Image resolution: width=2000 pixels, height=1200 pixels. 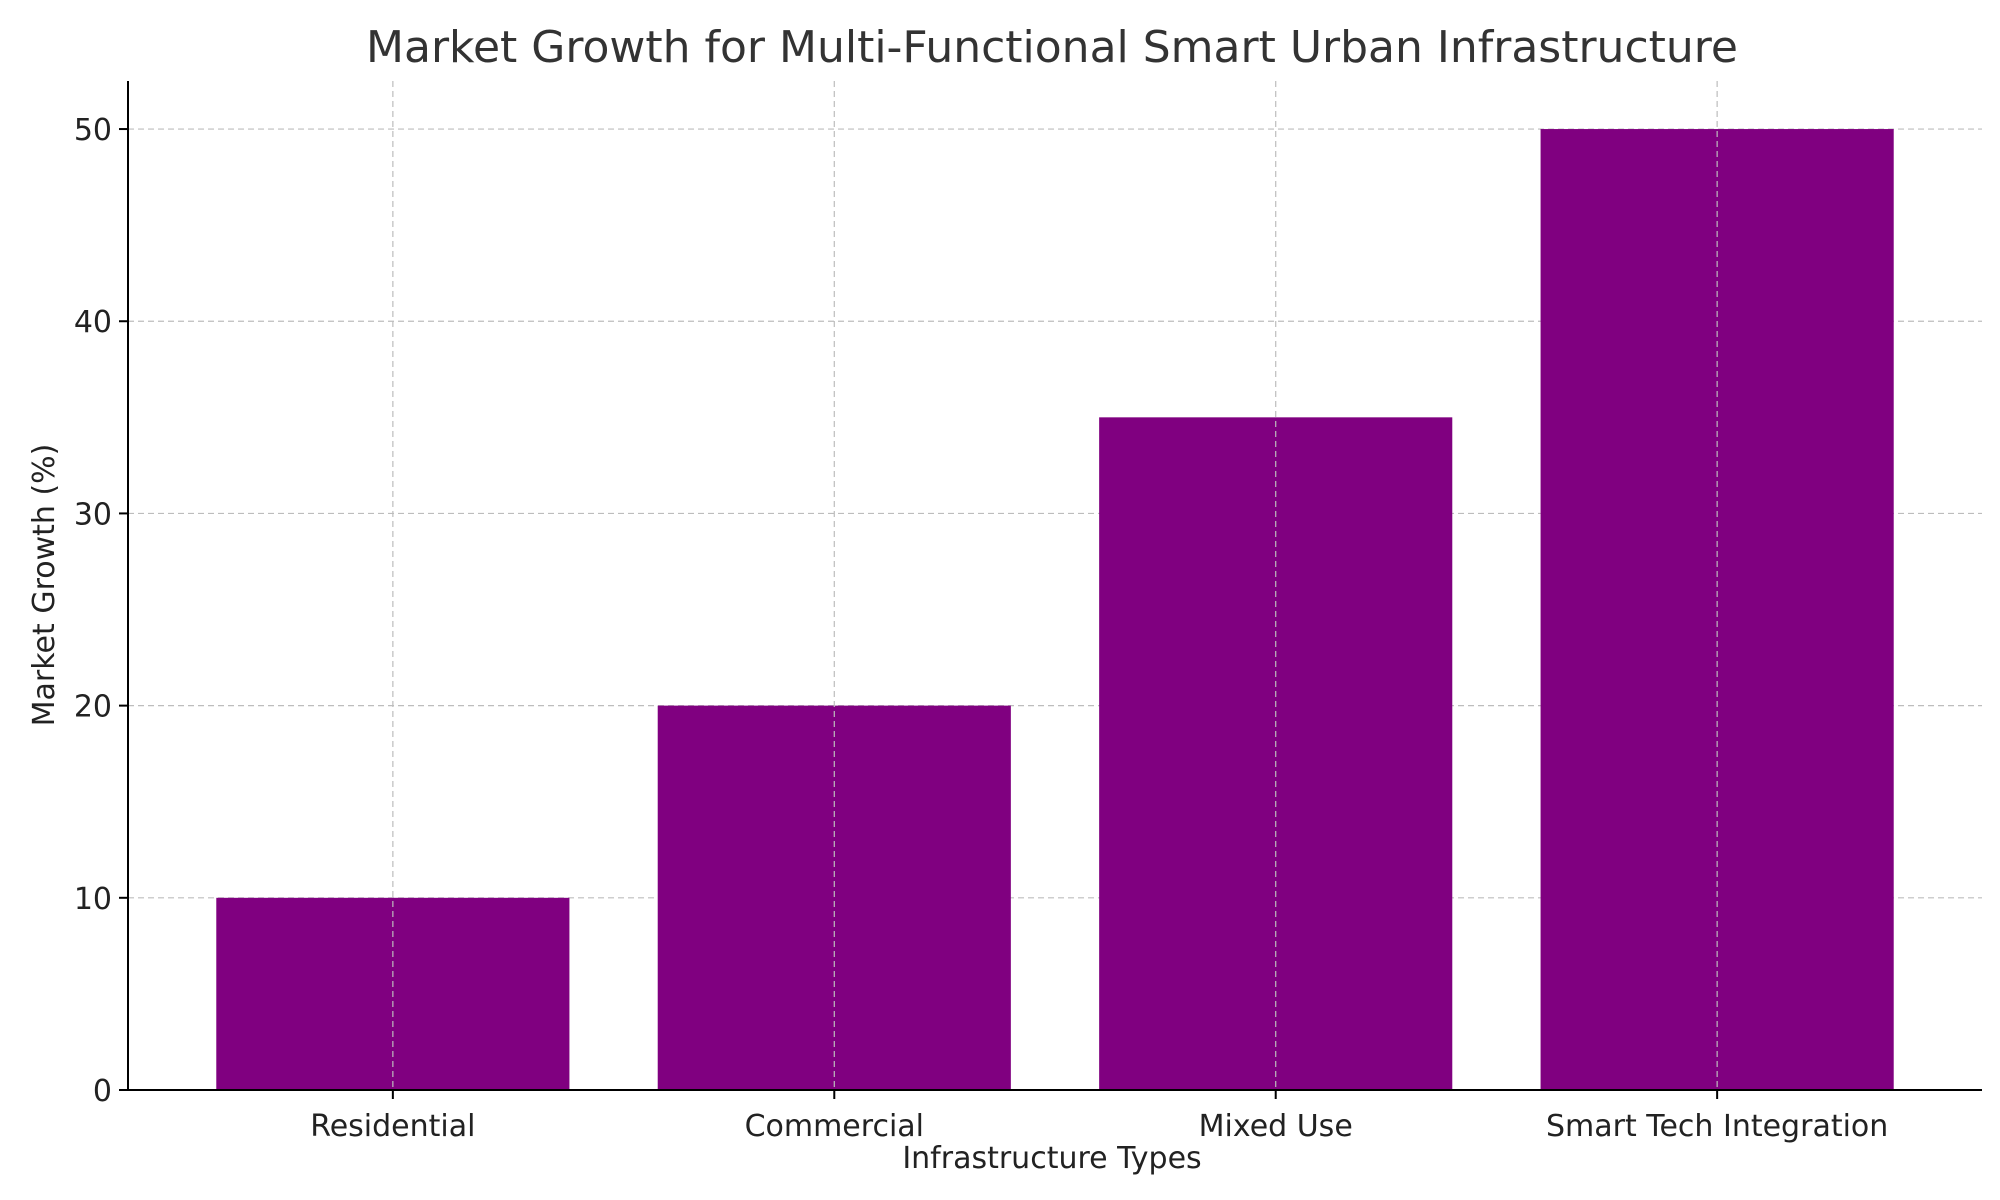 I want to click on x-tick-label: Smart Tech Integration, so click(x=1717, y=1126).